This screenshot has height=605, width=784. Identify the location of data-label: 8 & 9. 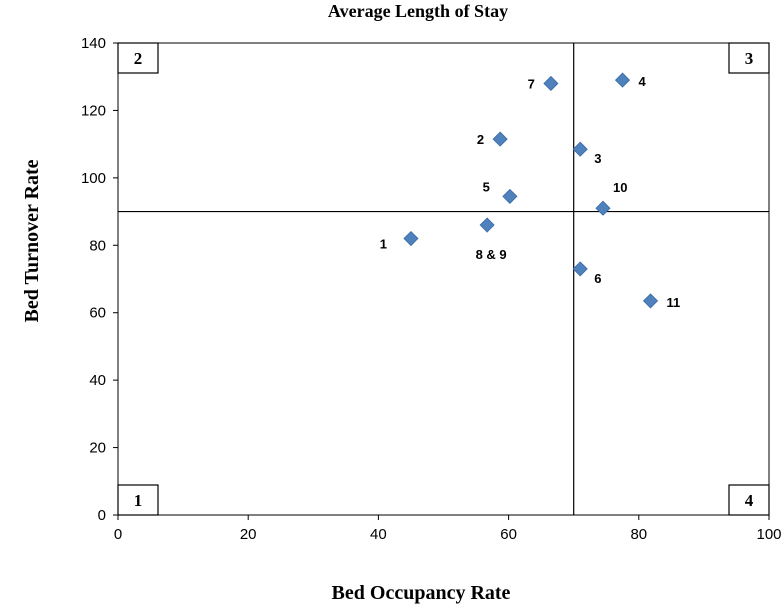
(491, 254).